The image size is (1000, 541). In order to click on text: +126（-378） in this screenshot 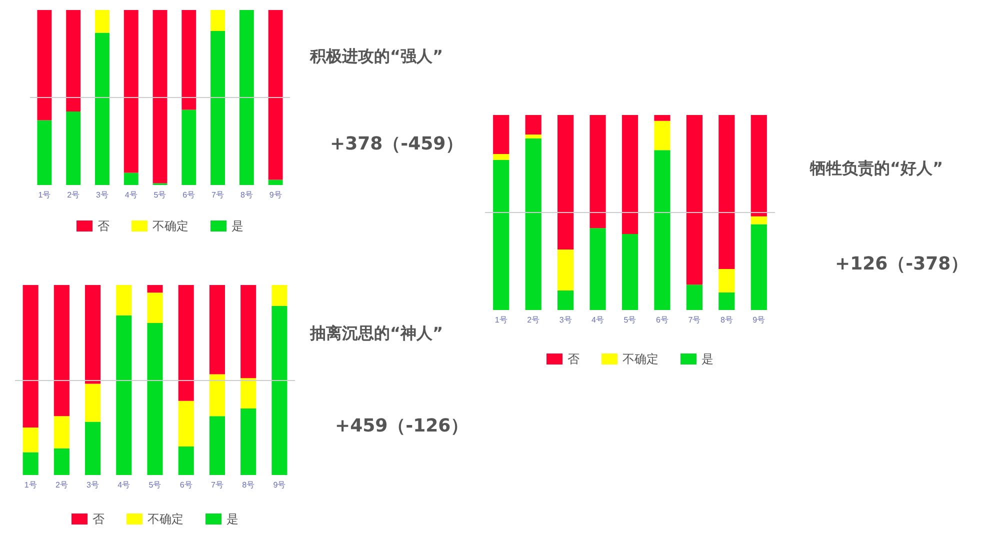, I will do `click(902, 264)`.